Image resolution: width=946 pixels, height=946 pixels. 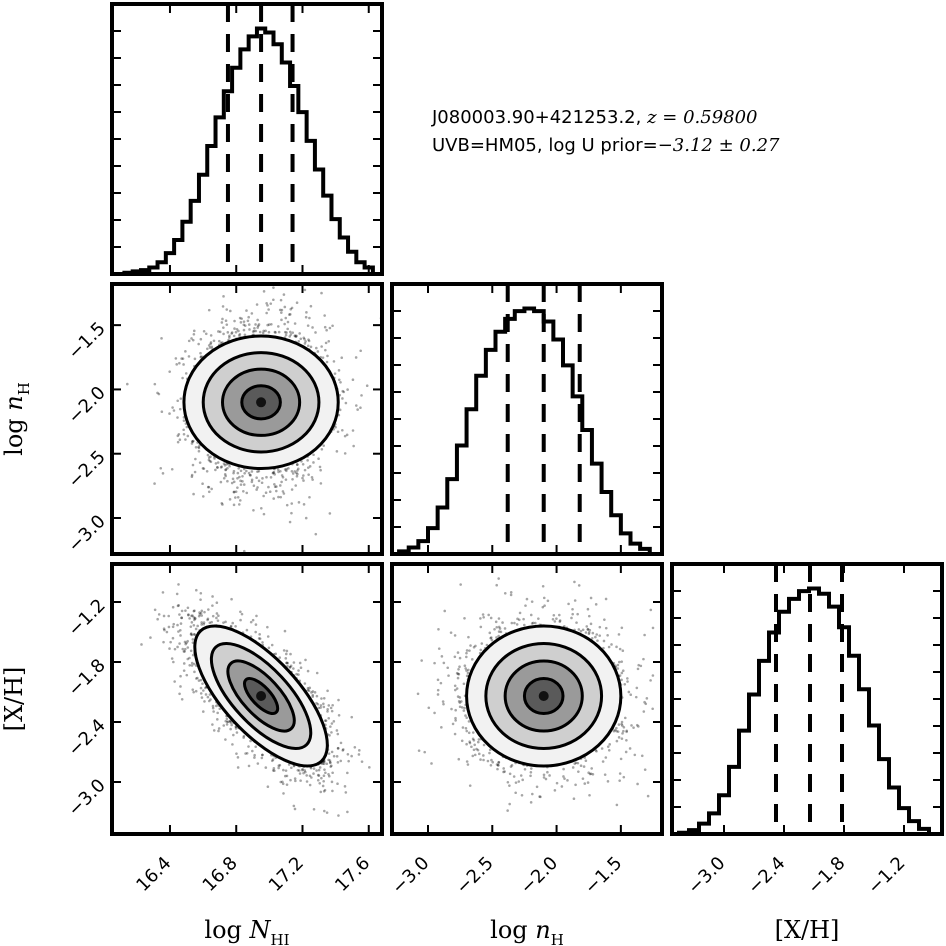 What do you see at coordinates (411, 876) in the screenshot?
I see `x-tick-label: −3.0` at bounding box center [411, 876].